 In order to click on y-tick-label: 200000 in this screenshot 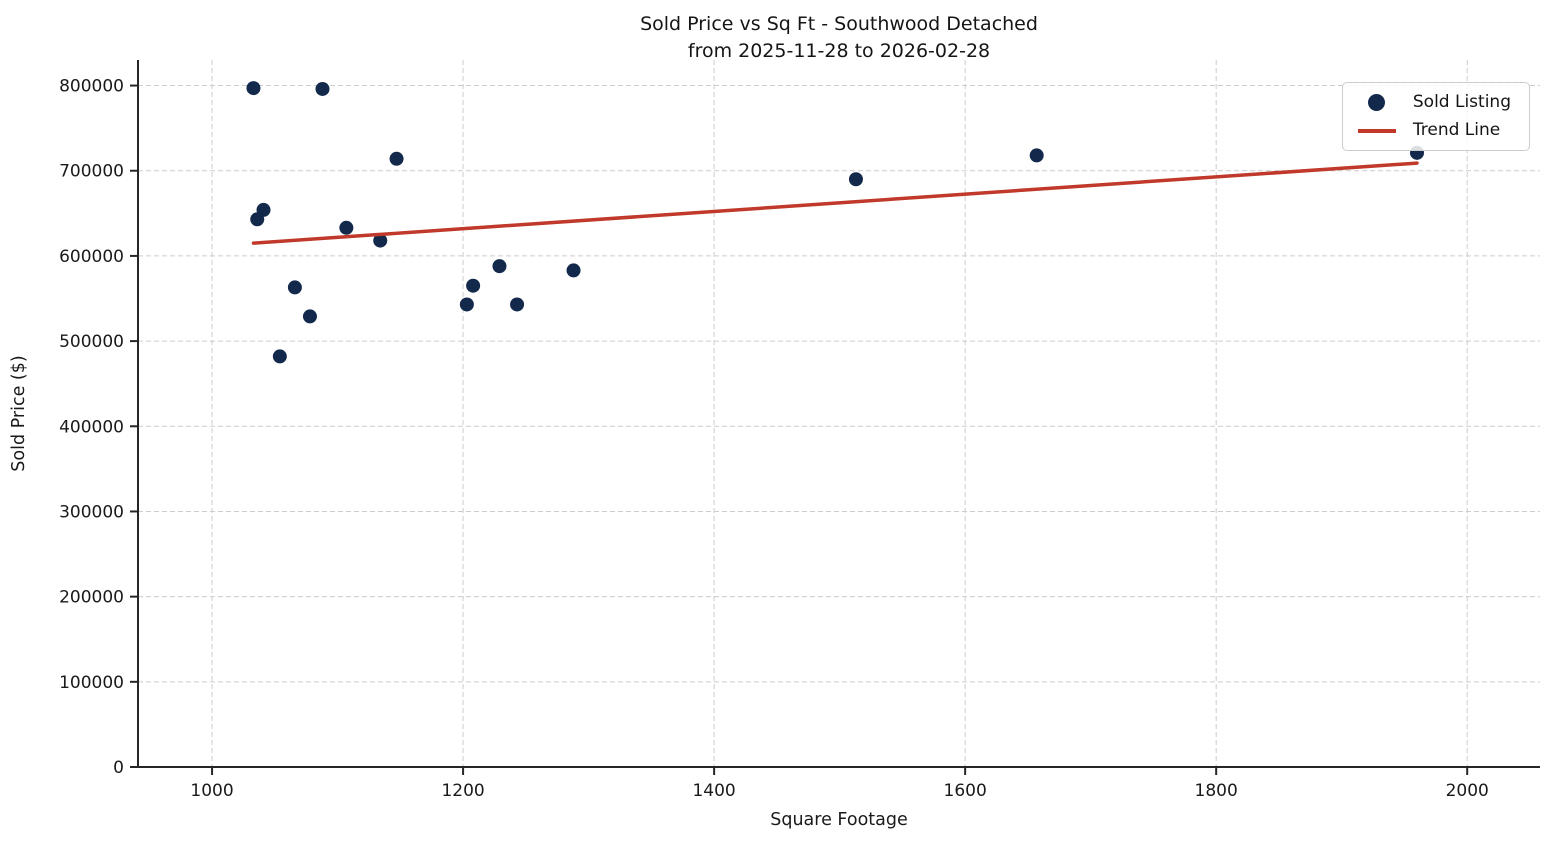, I will do `click(91, 598)`.